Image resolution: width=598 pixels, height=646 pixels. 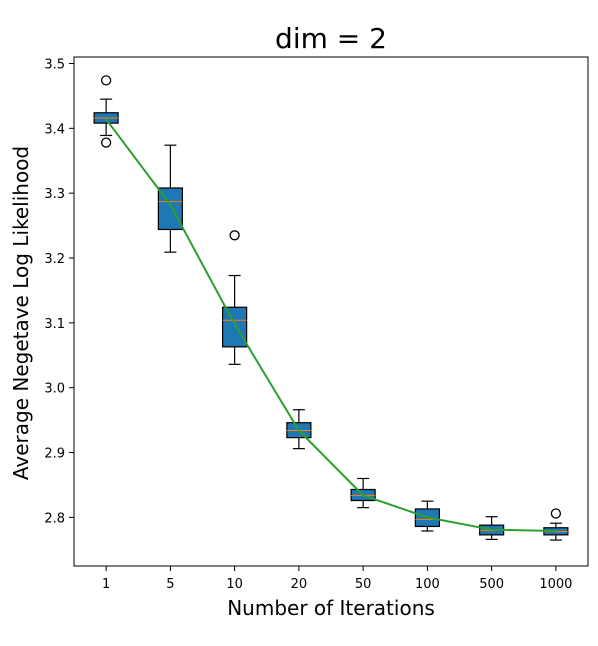 What do you see at coordinates (54, 454) in the screenshot?
I see `y-tick-label: 2.9` at bounding box center [54, 454].